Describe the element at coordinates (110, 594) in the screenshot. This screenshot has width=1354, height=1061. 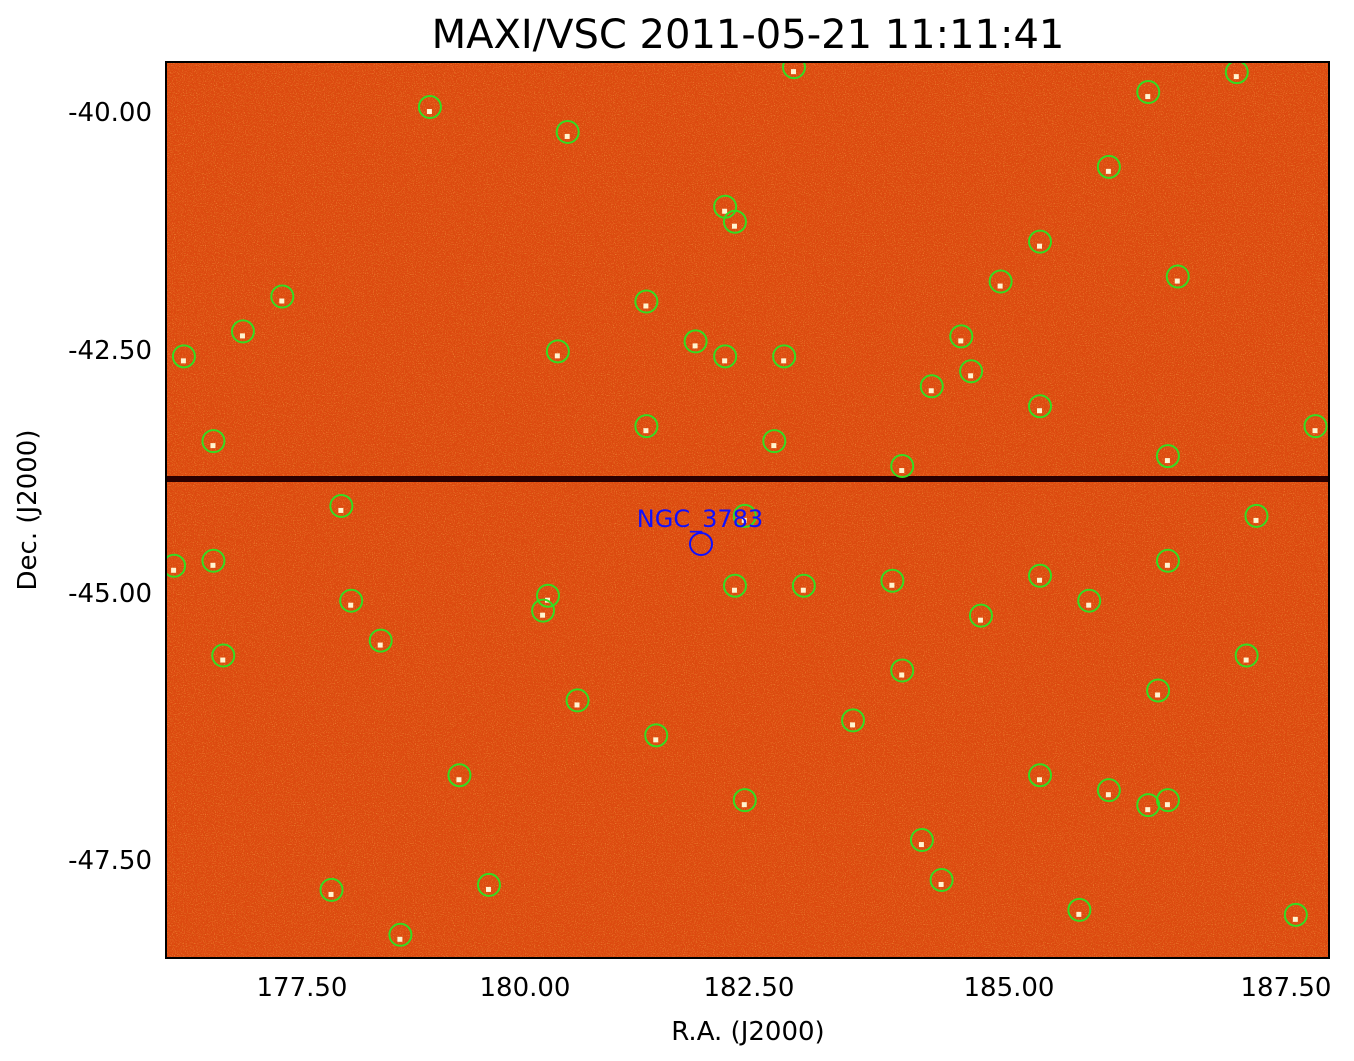
I see `y-tick-label: -45.00` at that location.